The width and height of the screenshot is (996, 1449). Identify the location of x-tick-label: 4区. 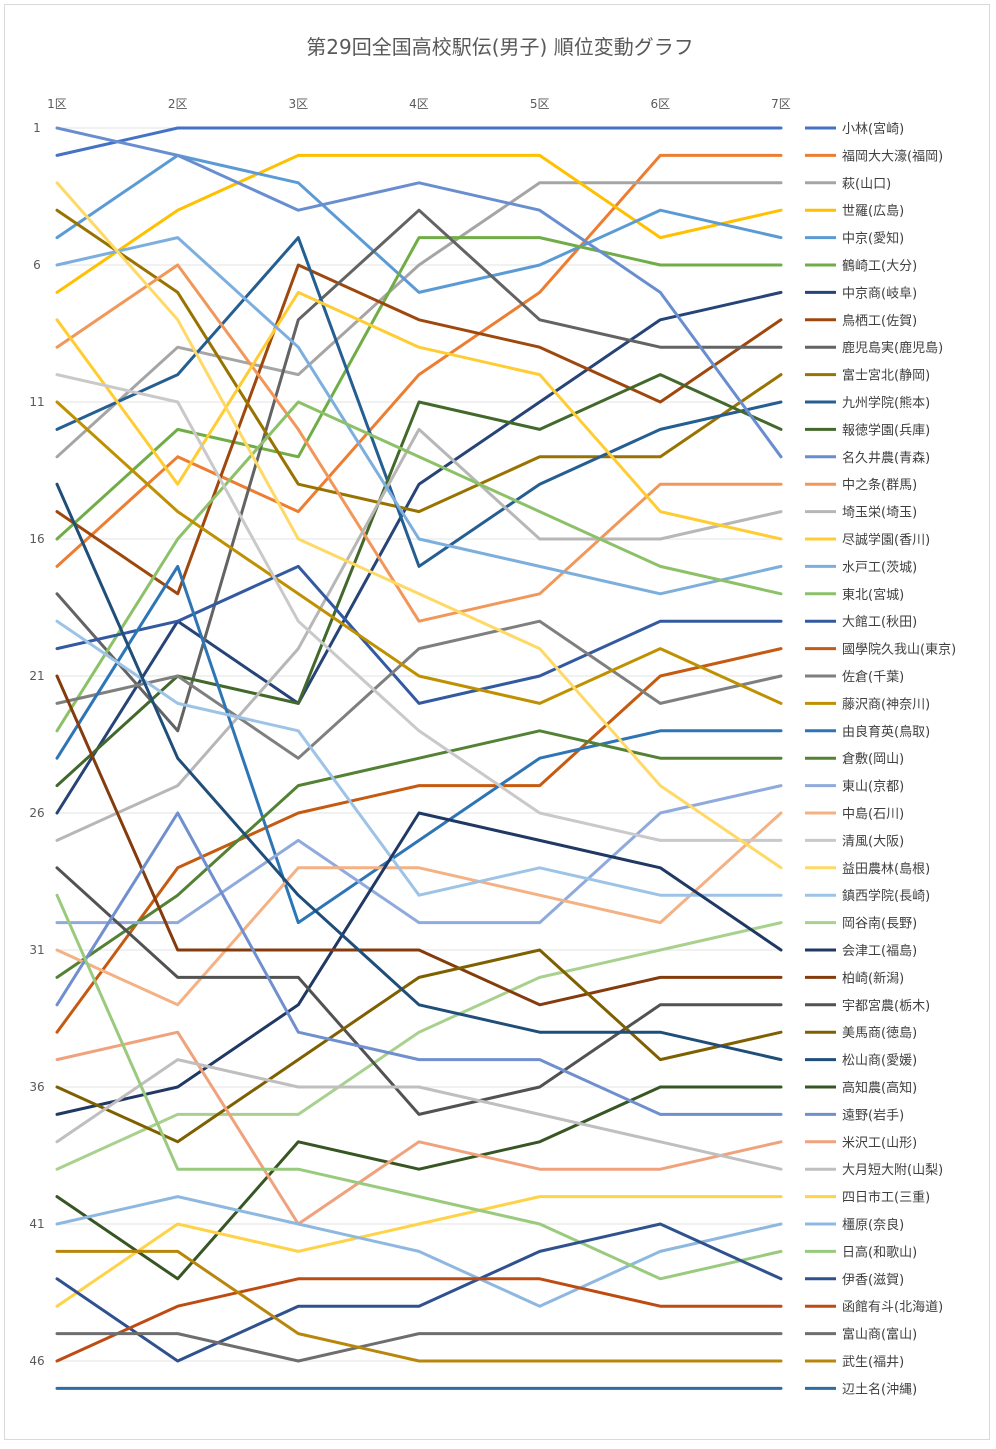
(419, 104).